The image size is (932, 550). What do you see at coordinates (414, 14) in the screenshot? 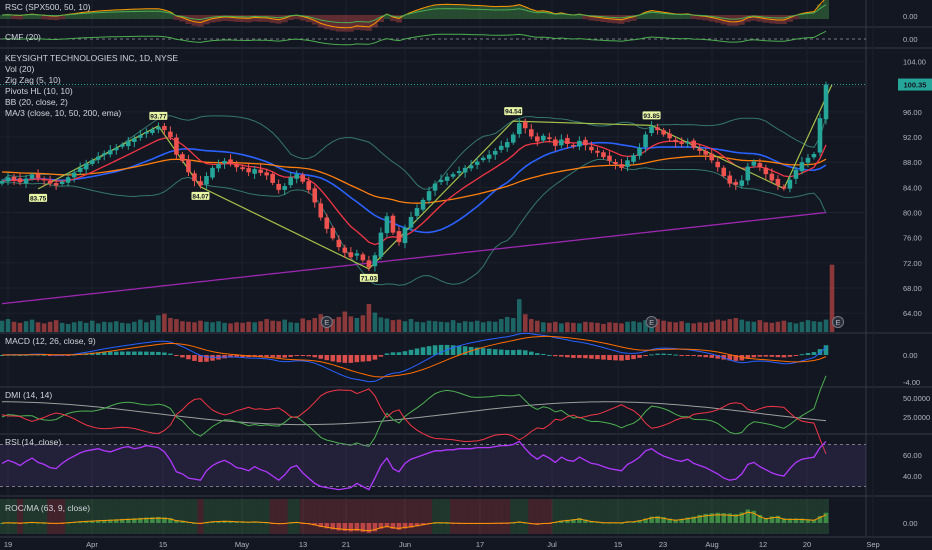
I see `rsc-signal-line` at bounding box center [414, 14].